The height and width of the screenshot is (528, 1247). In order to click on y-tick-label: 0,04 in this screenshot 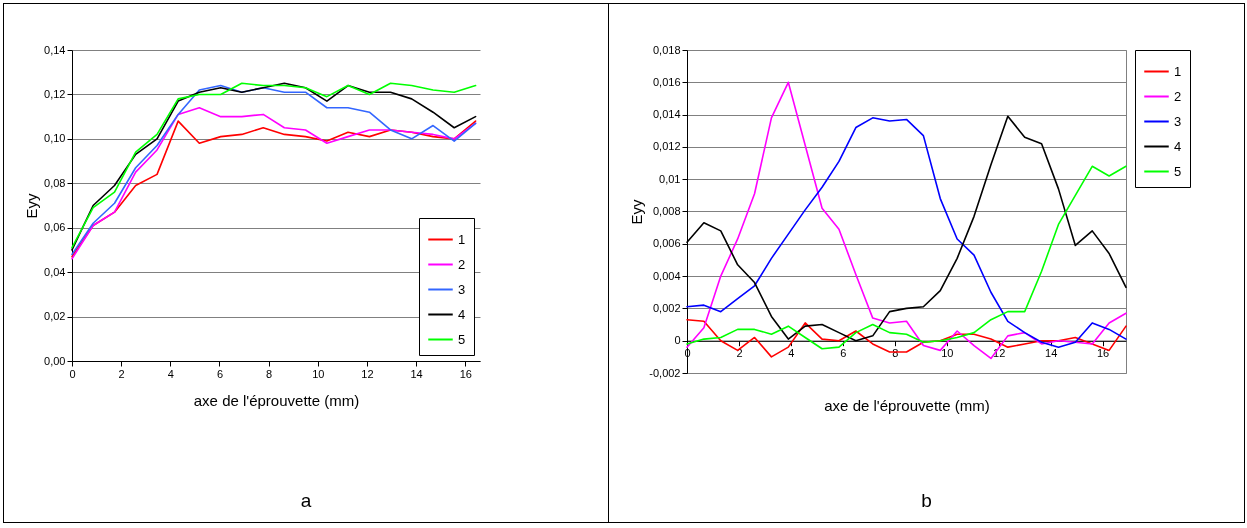, I will do `click(55, 271)`.